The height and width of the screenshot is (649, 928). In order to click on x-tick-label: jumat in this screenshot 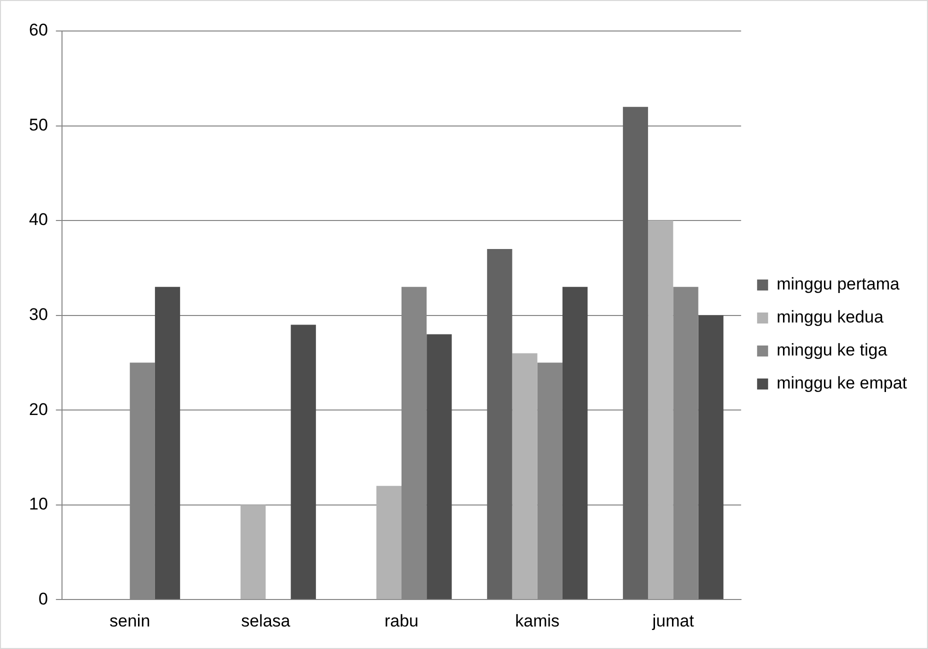, I will do `click(672, 620)`.